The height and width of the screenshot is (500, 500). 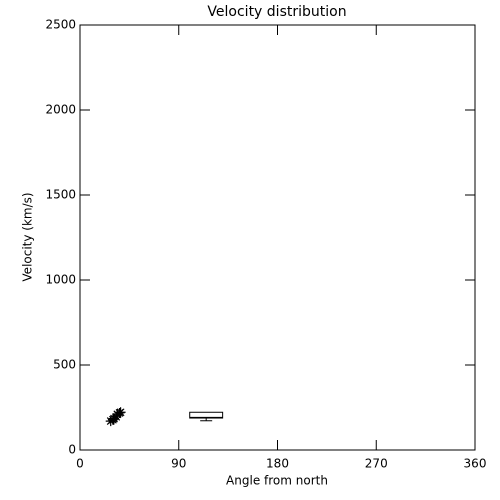 I want to click on x-tick-label: 0, so click(x=80, y=464).